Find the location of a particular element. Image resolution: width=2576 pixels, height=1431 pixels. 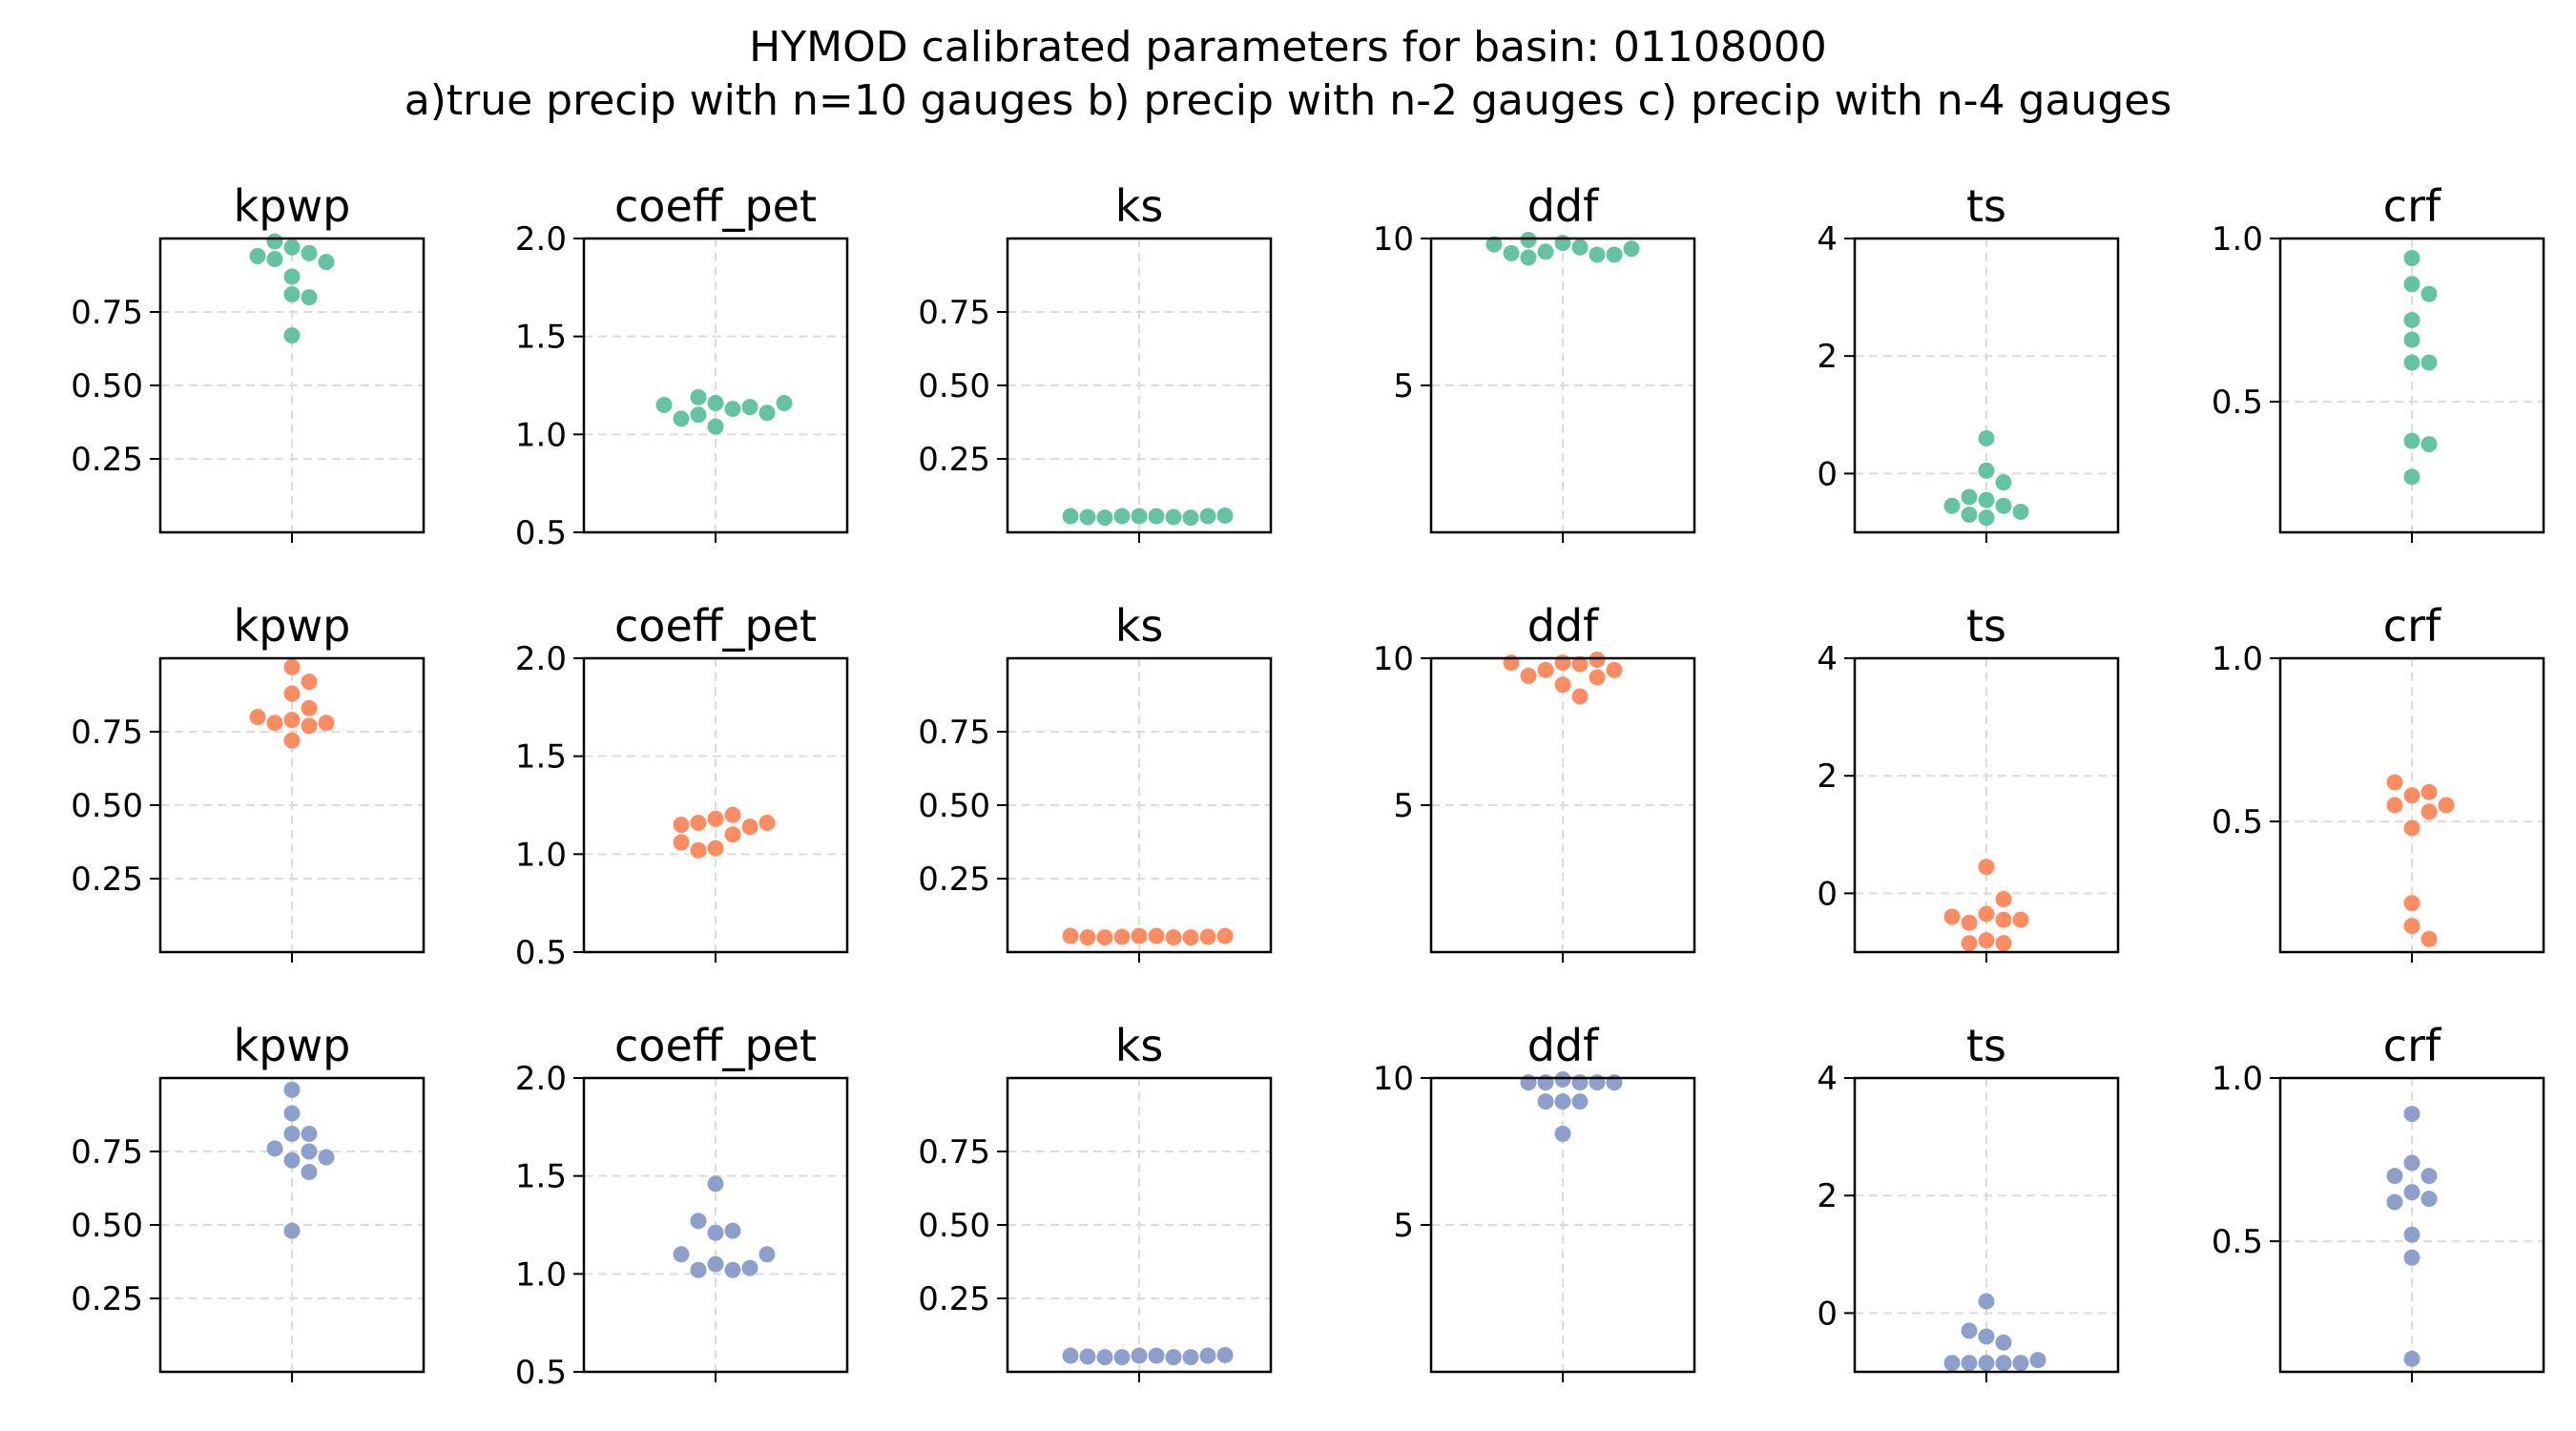

y-tick-label: 0.5 is located at coordinates (2237, 403).